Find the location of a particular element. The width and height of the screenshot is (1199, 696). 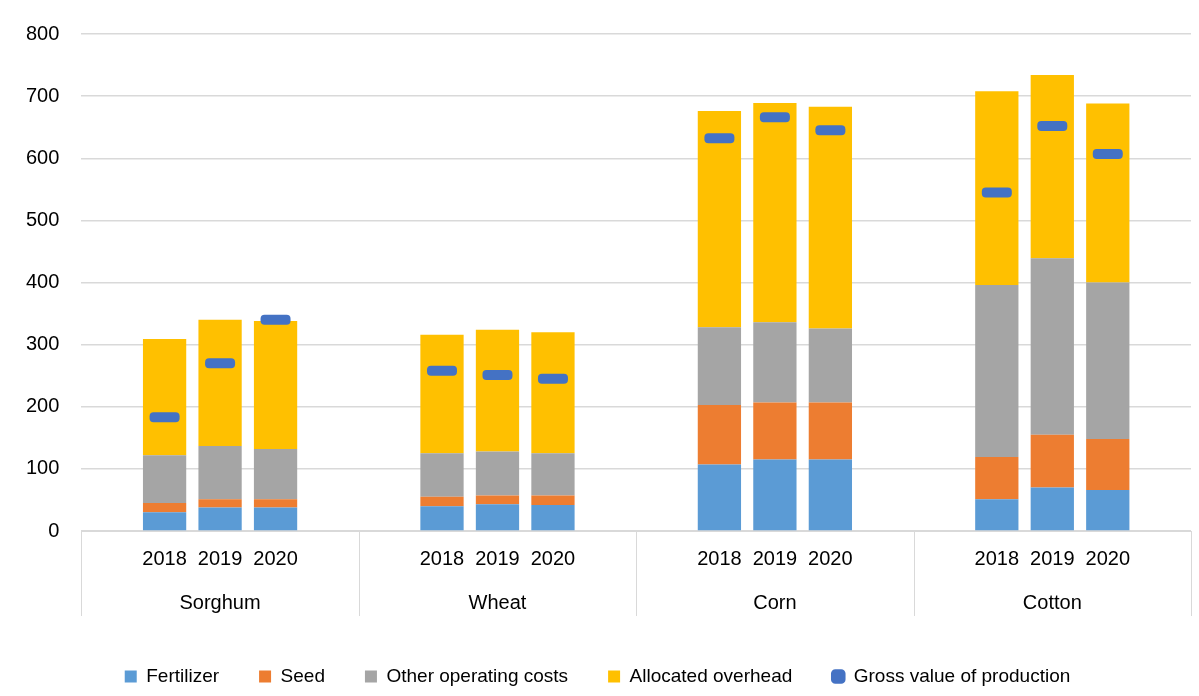

y-tick-label: 300 is located at coordinates (42, 343).